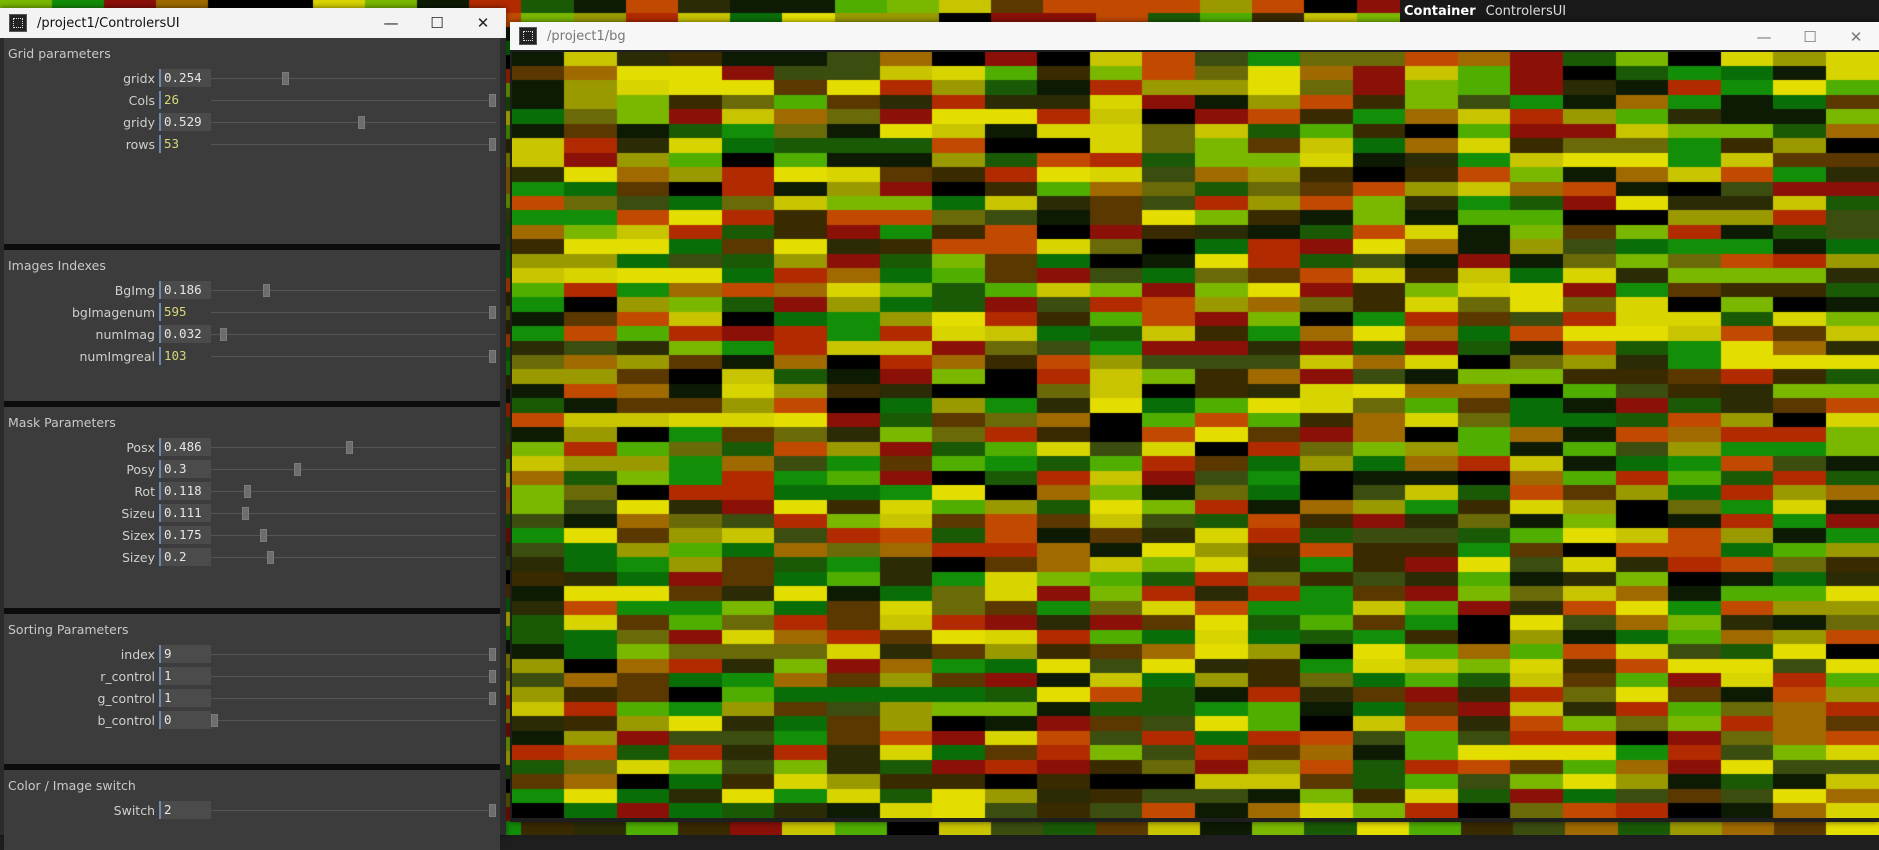 Image resolution: width=1879 pixels, height=850 pixels. I want to click on param-value-field: 53, so click(185, 144).